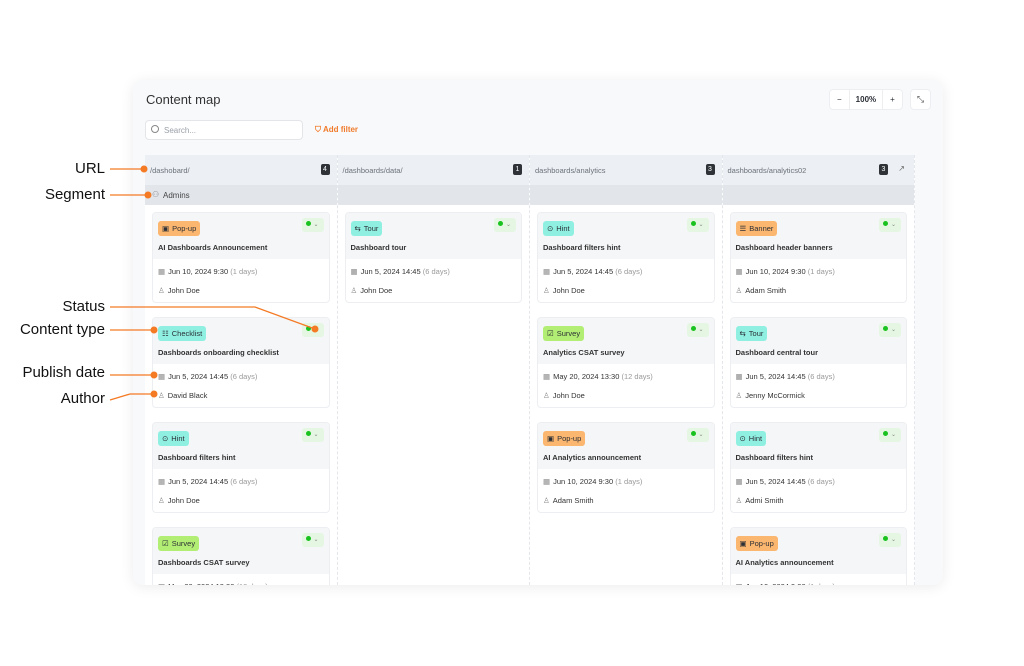  Describe the element at coordinates (213, 247) in the screenshot. I see `card-title: AI Dashboards Announcement` at that location.